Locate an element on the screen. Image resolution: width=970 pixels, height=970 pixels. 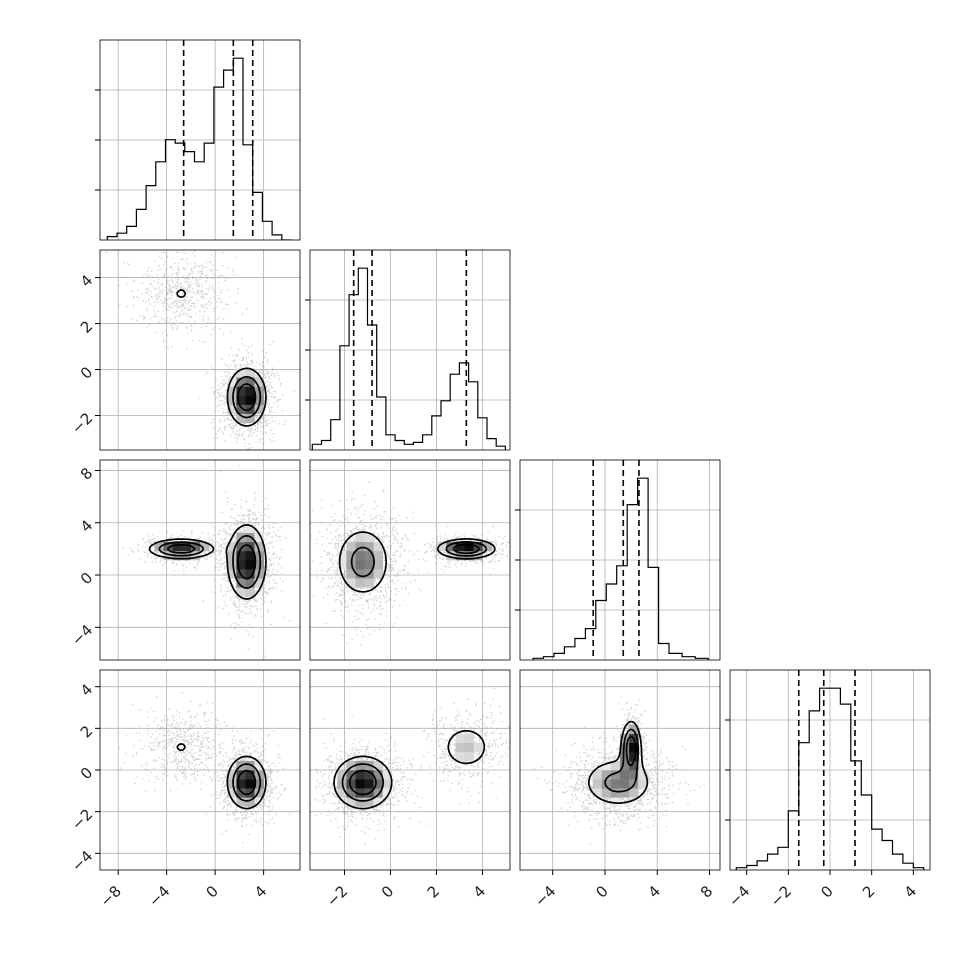
y-tick-label: −2 is located at coordinates (82, 423).